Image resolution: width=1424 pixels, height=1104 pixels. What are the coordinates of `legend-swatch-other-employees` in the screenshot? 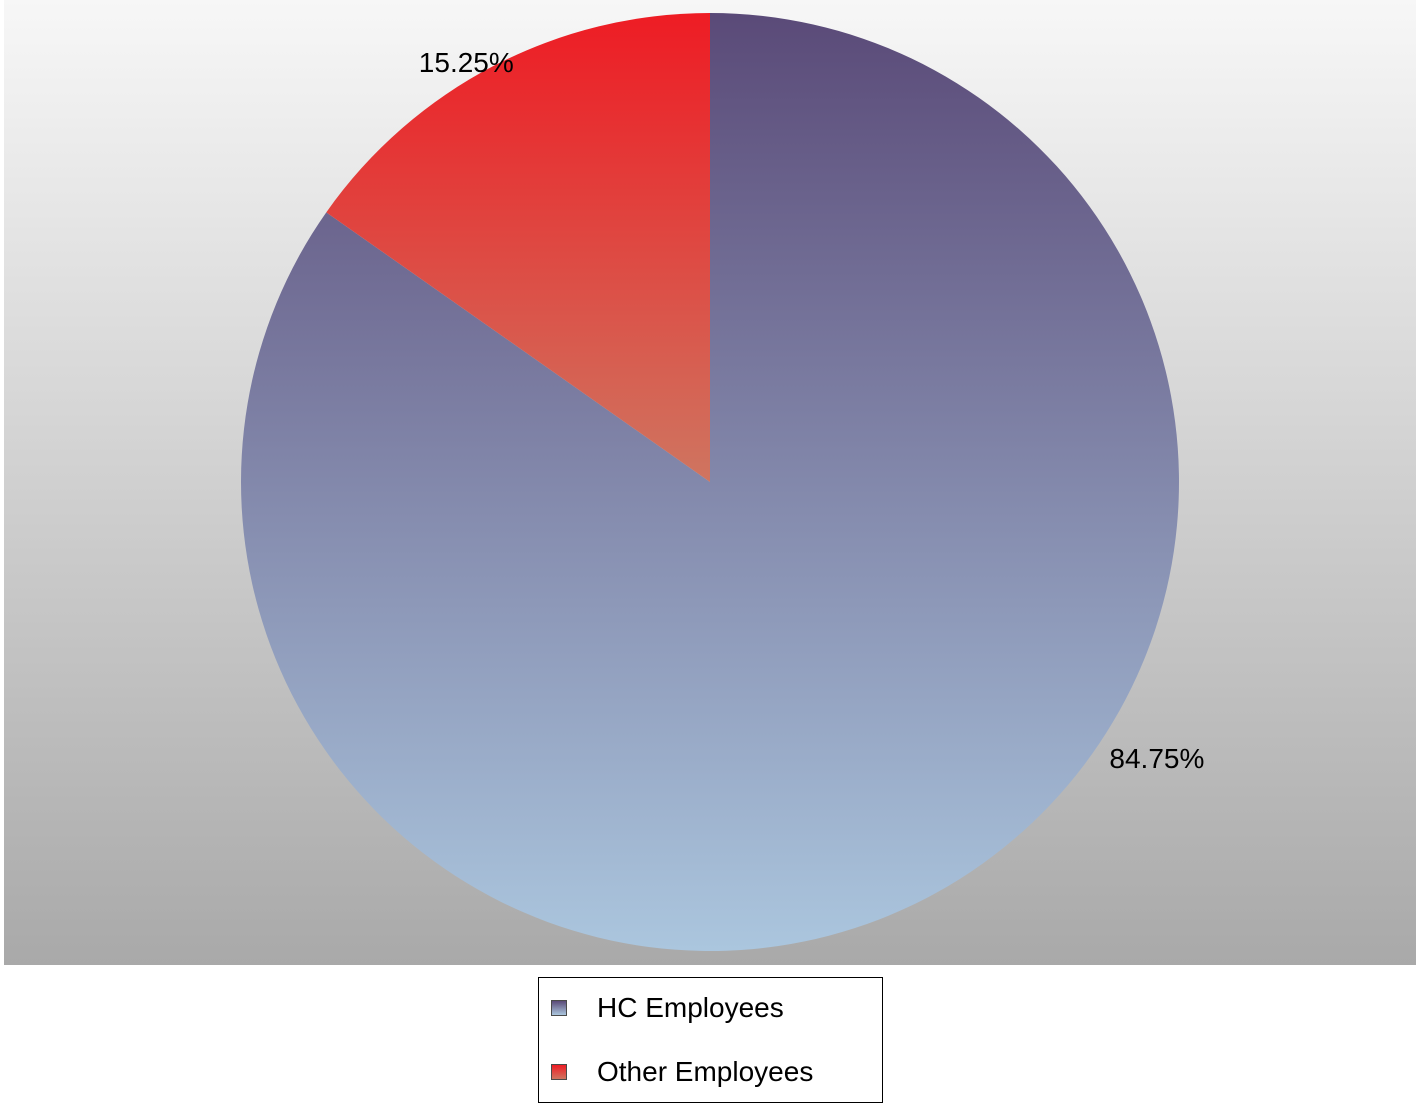 It's located at (559, 1072).